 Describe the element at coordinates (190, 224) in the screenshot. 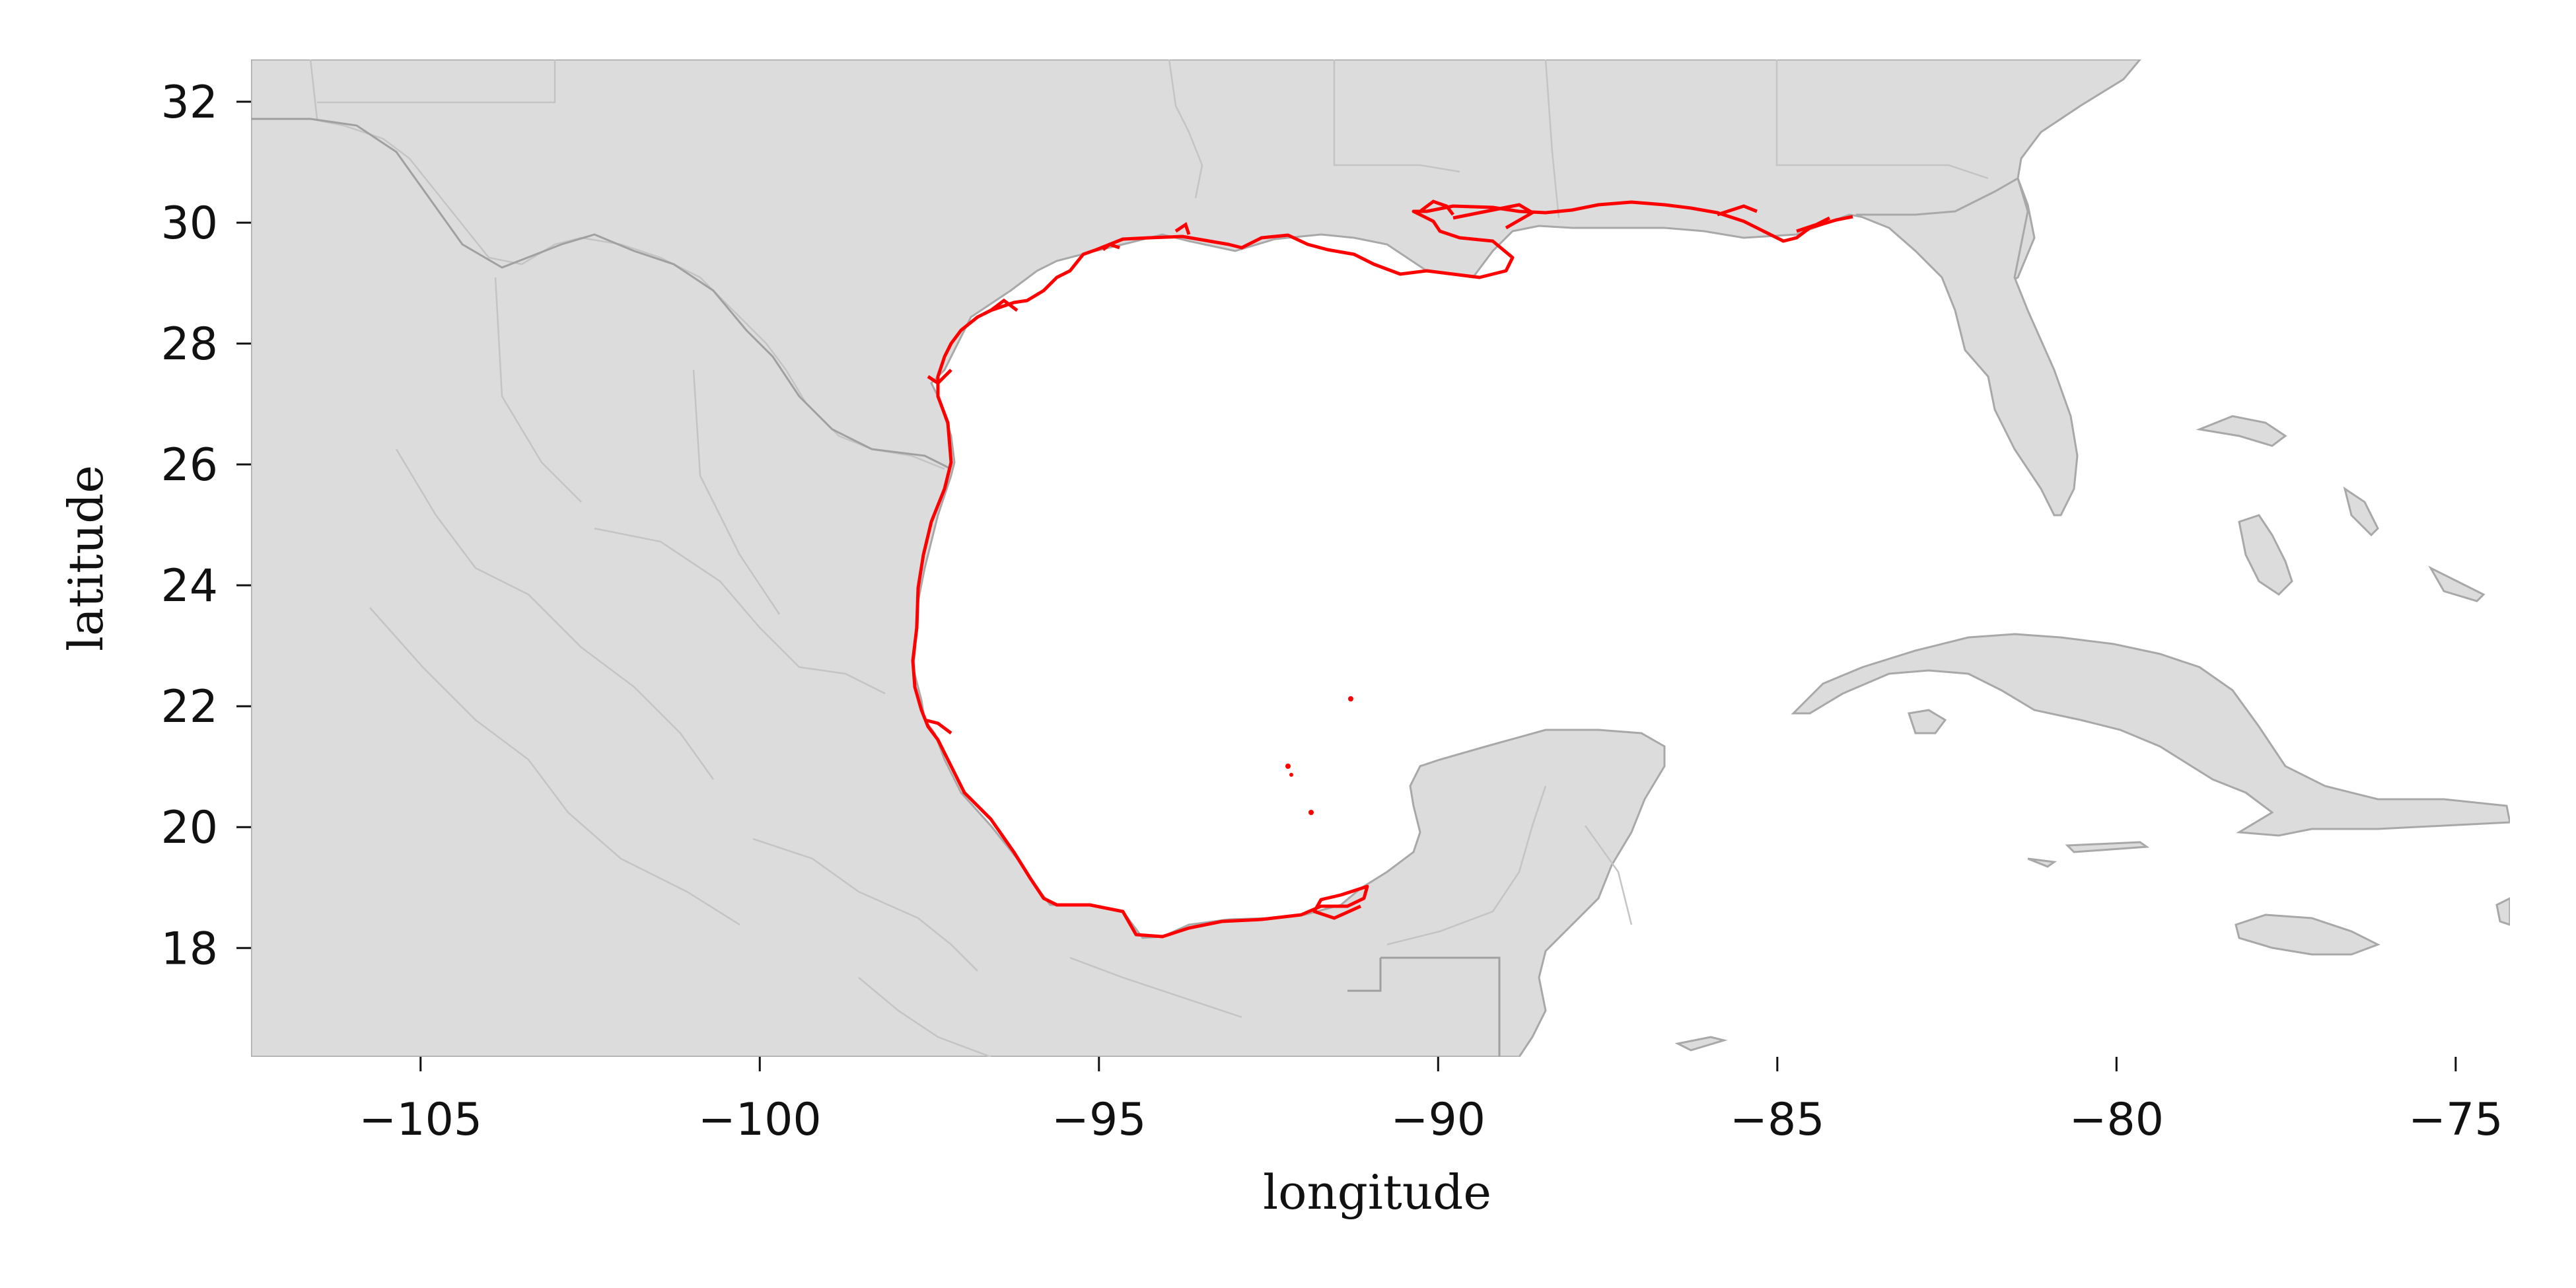

I see `y-tick-label: 30` at that location.